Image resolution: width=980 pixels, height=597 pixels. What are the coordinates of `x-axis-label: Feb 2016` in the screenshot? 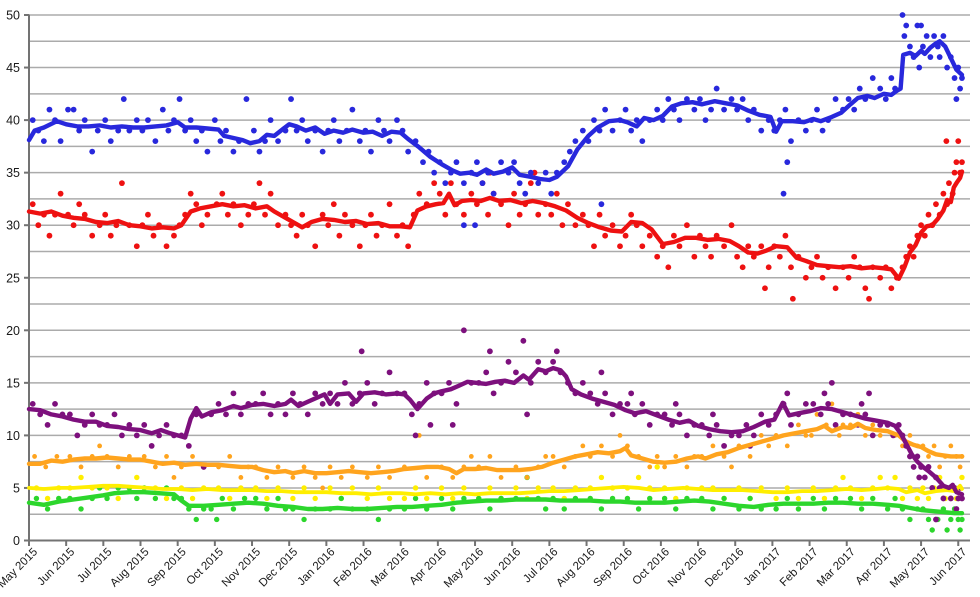 It's located at (353, 567).